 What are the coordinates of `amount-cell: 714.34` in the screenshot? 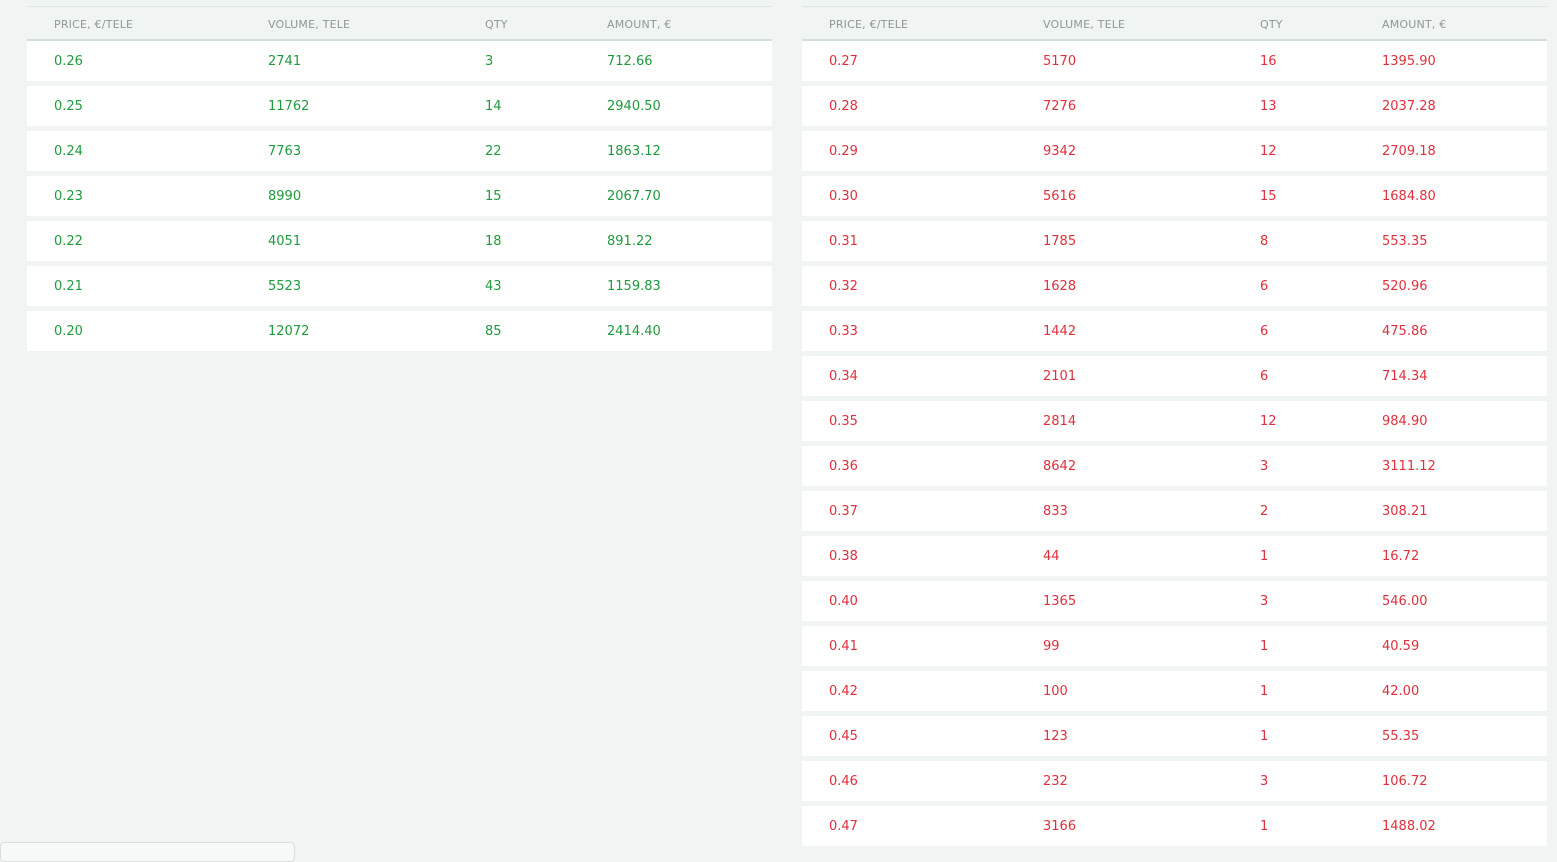 It's located at (1405, 376).